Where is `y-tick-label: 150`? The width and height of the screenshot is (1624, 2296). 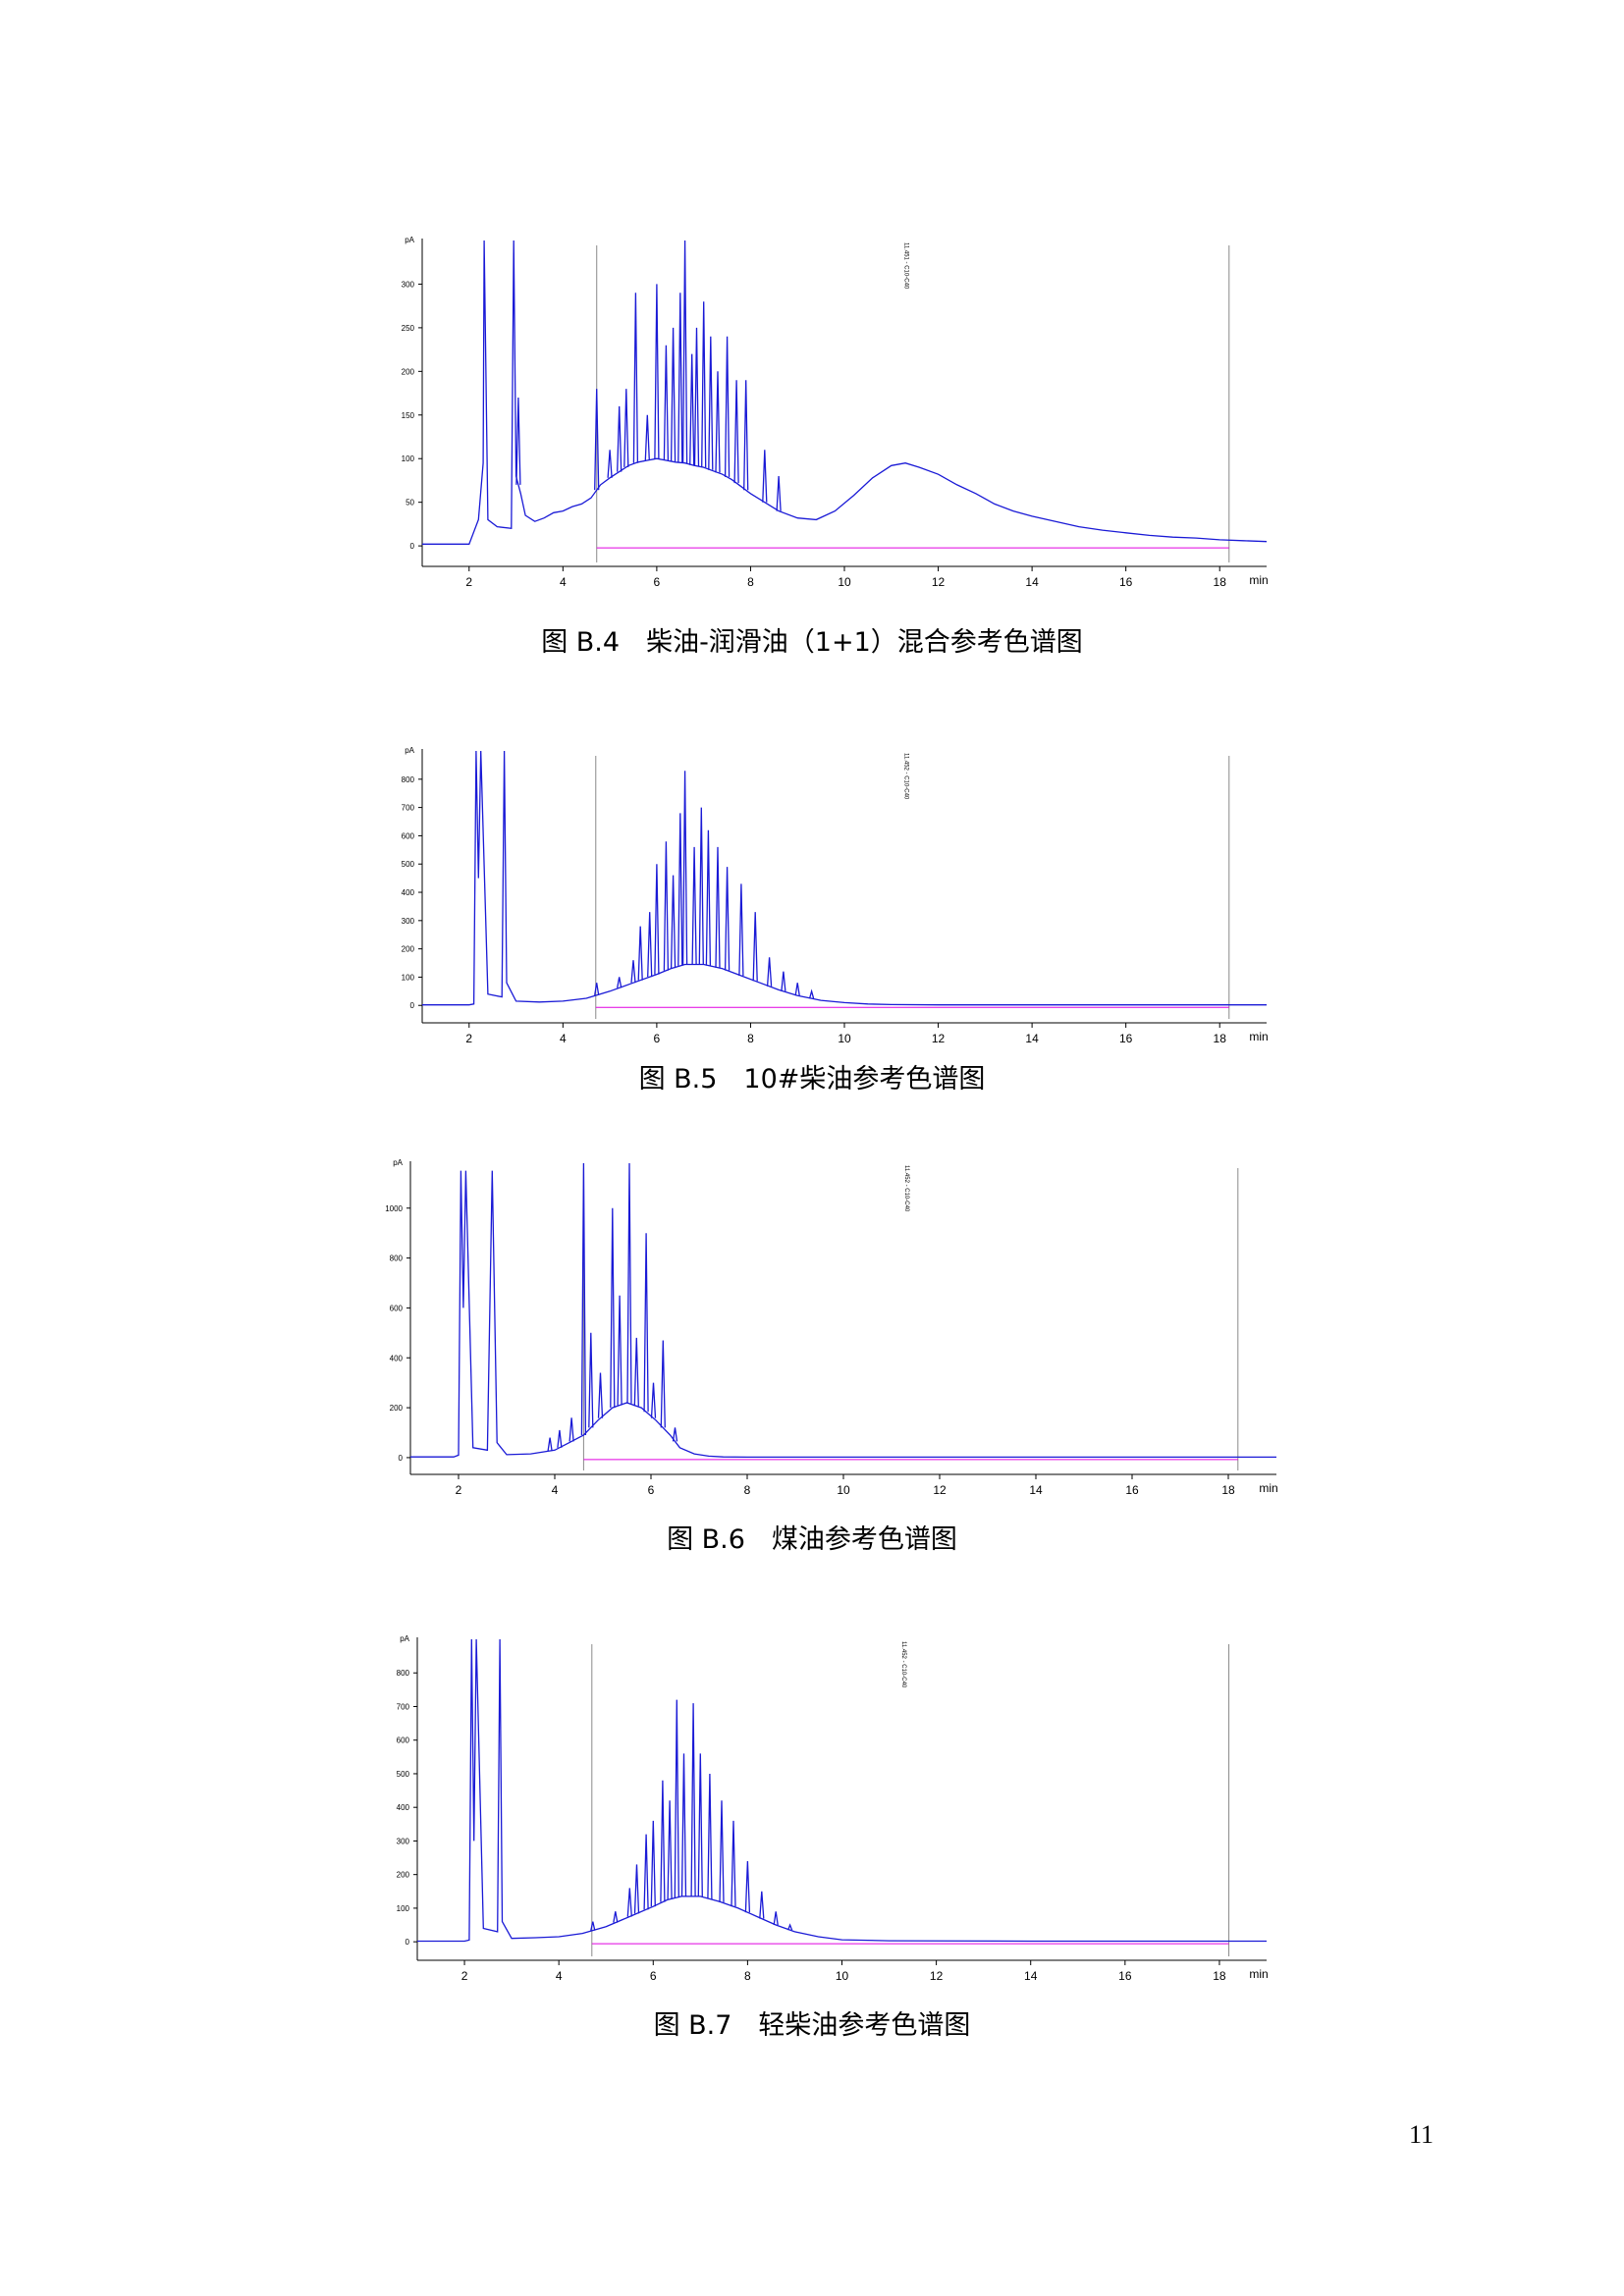
y-tick-label: 150 is located at coordinates (408, 415).